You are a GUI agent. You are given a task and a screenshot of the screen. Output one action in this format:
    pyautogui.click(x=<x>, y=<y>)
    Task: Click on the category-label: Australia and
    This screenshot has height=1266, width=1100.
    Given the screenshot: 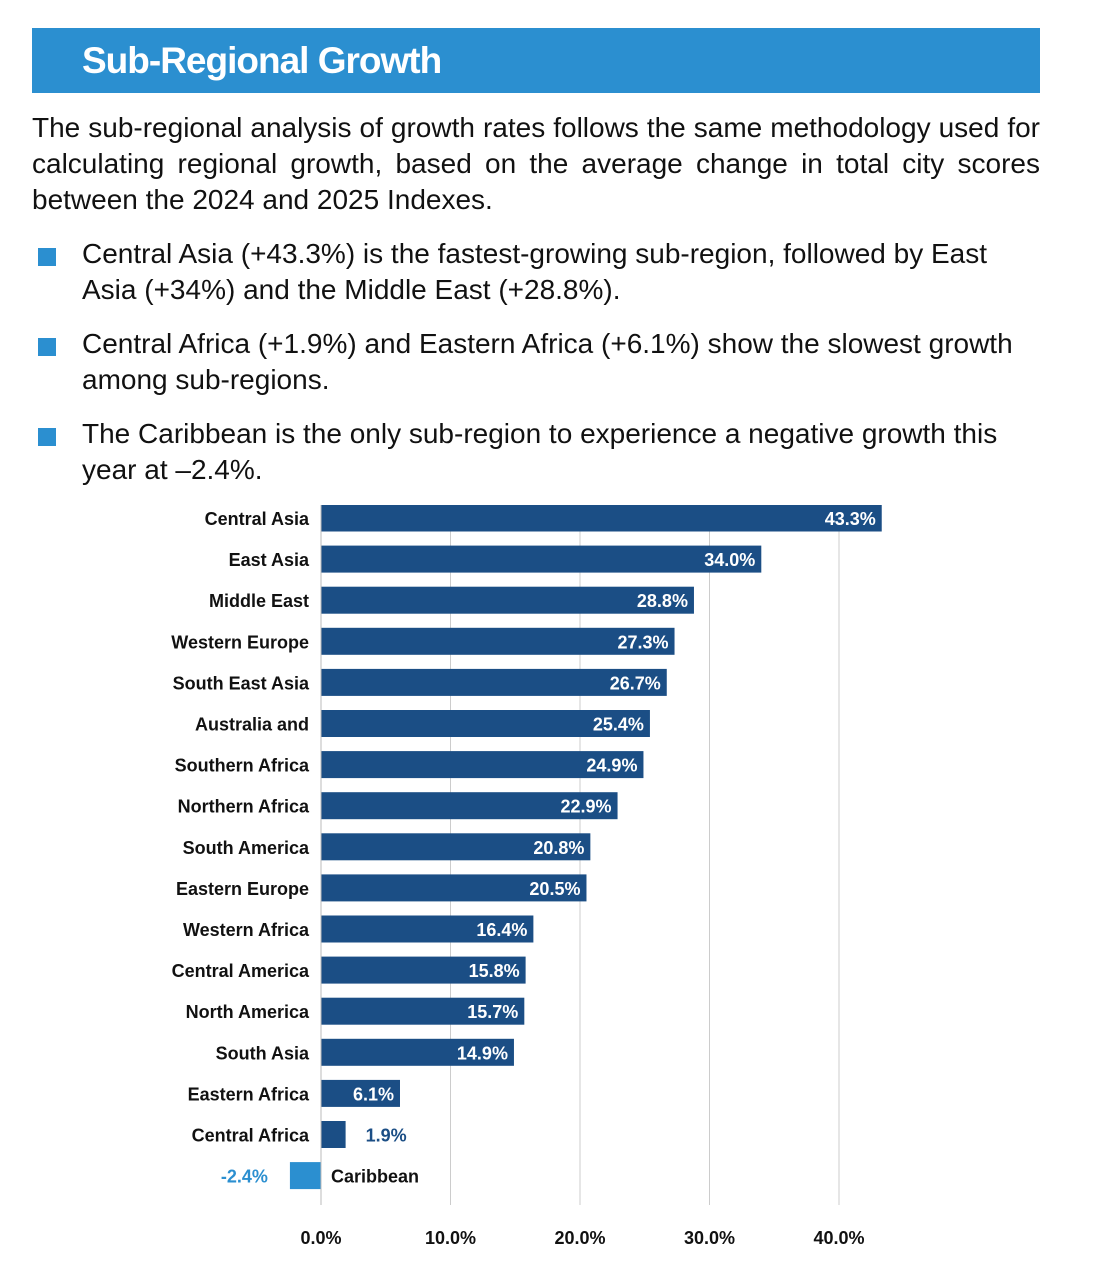 What is the action you would take?
    pyautogui.click(x=252, y=725)
    